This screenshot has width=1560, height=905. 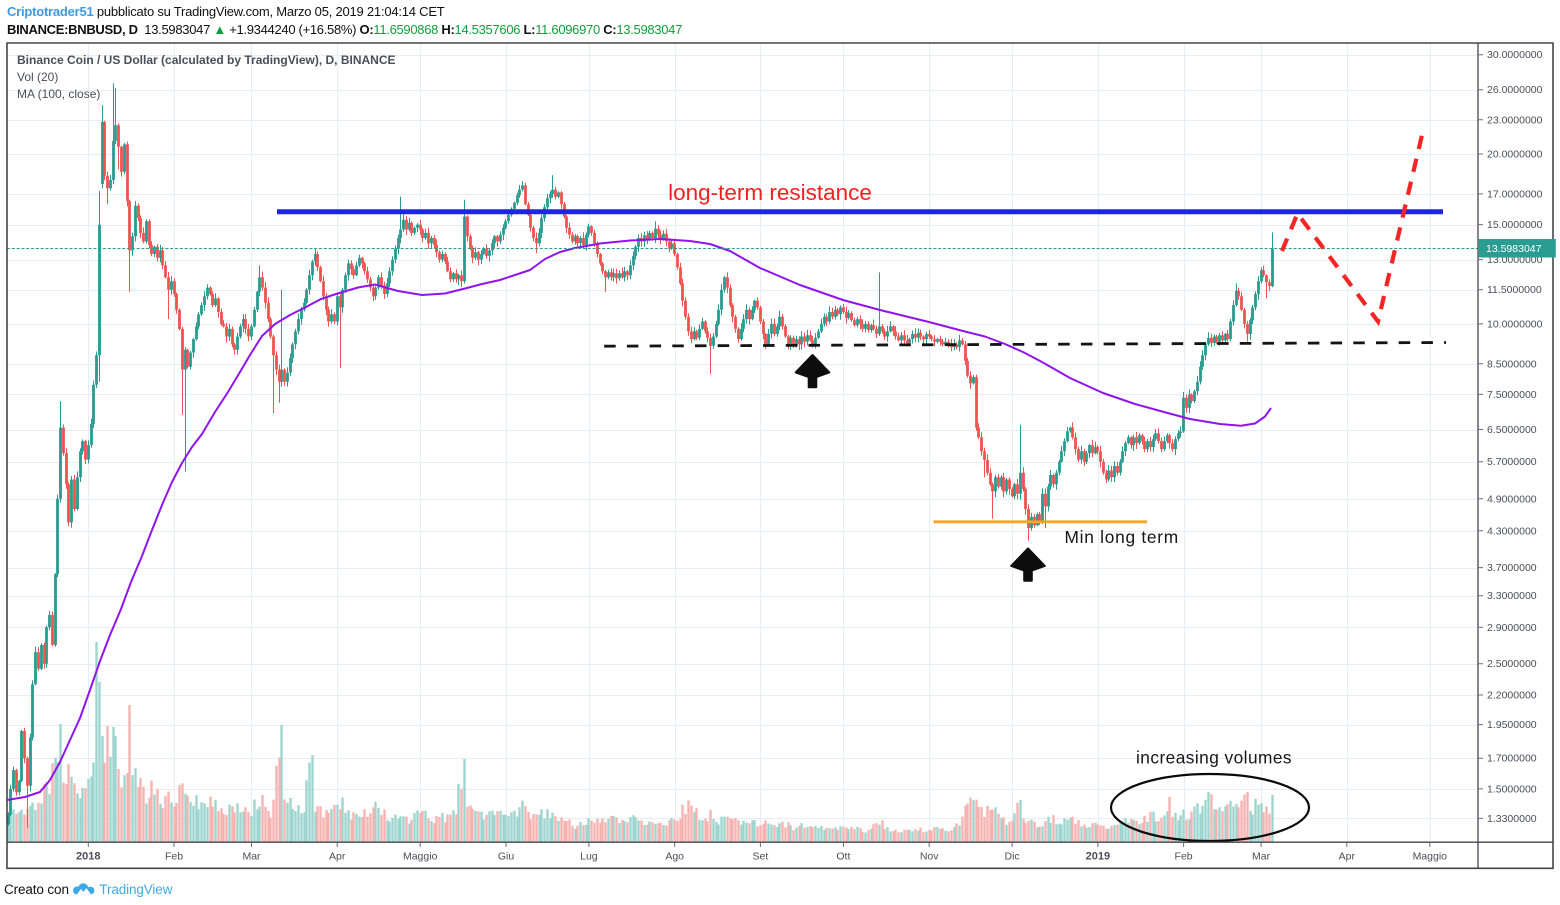 What do you see at coordinates (1514, 290) in the screenshot?
I see `svg-text: 11.5000000` at bounding box center [1514, 290].